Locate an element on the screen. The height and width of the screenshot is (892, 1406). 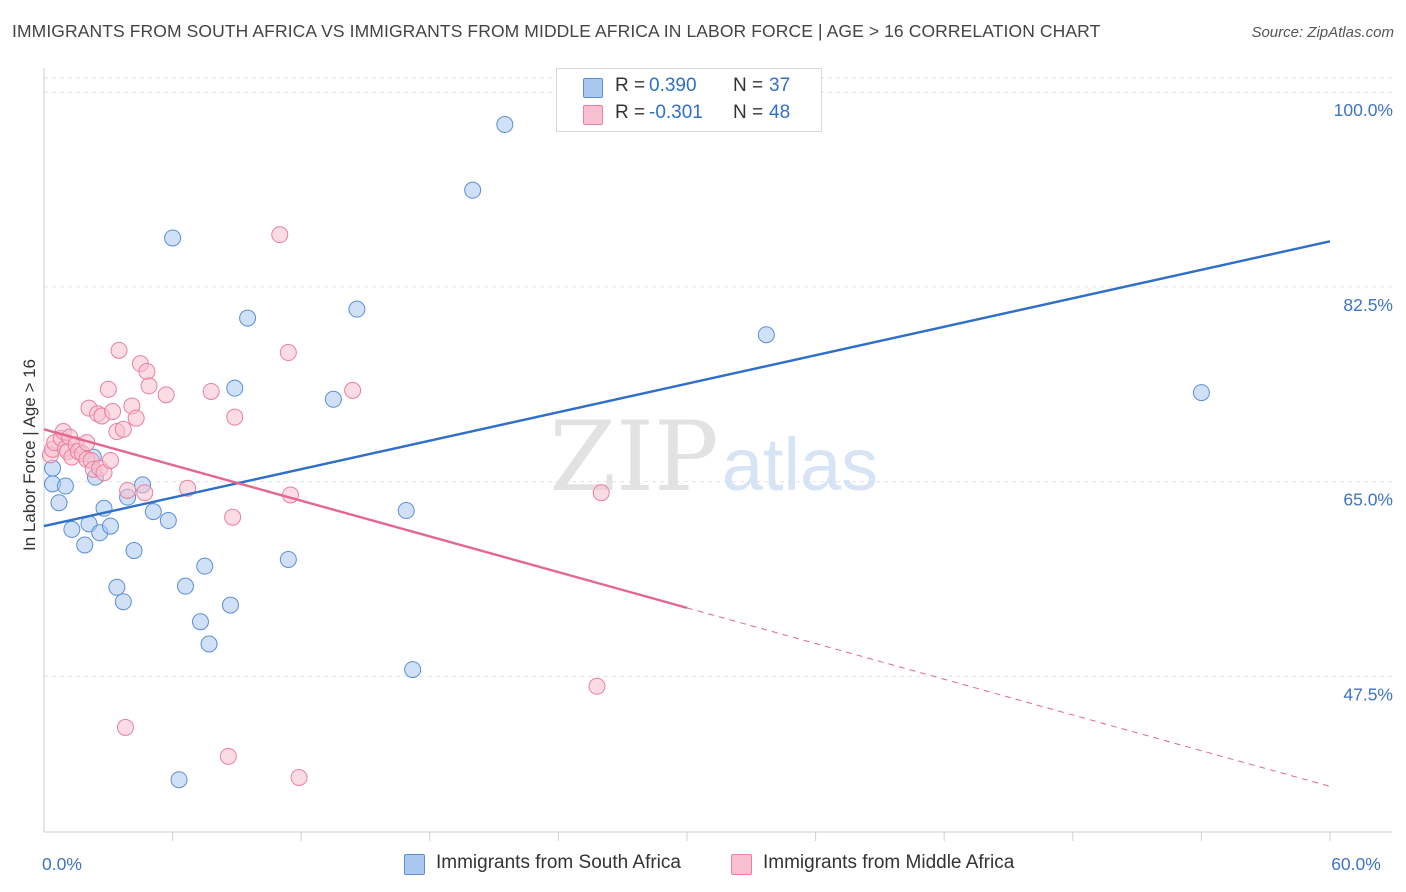
y-tick-label: 47.5% is located at coordinates (1368, 694).